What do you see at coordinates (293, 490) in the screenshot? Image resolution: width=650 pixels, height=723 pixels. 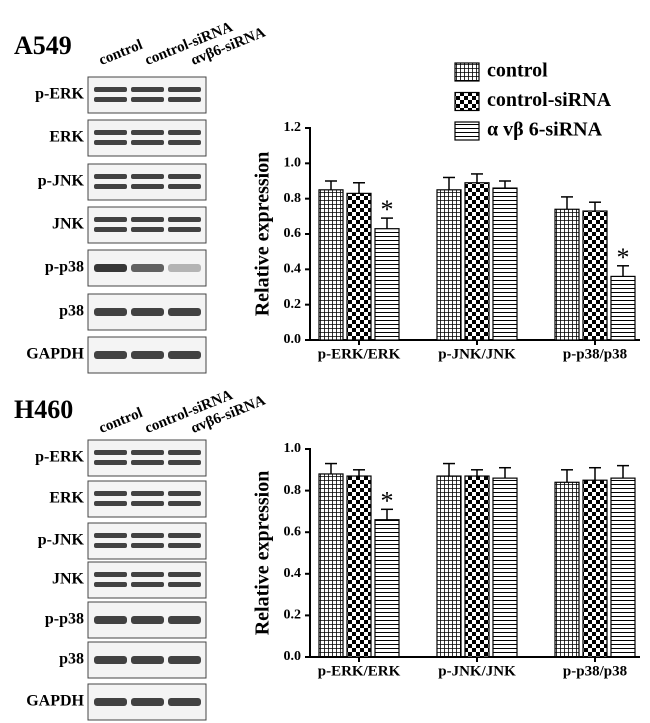 I see `y-tick-label: 0.8` at bounding box center [293, 490].